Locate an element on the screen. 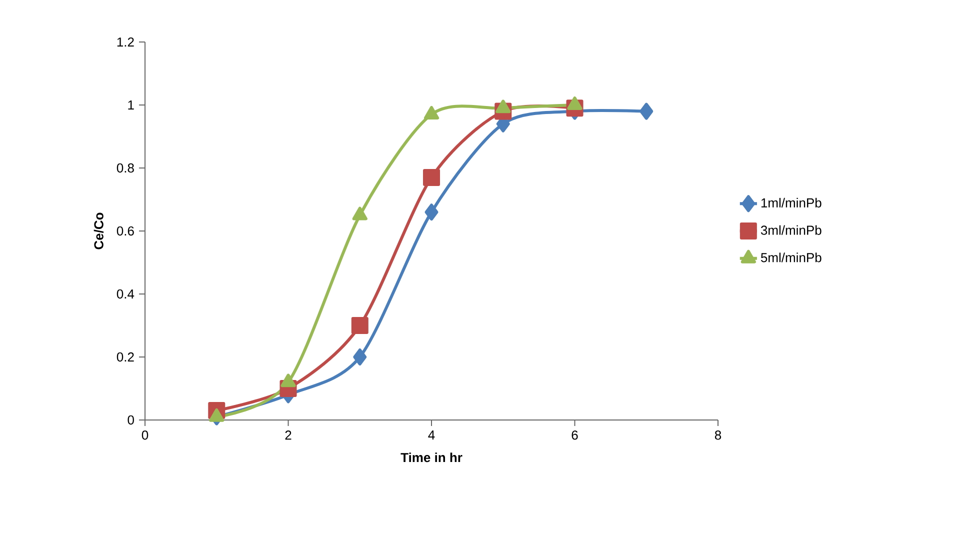 The height and width of the screenshot is (537, 963). y-tick-label: 0.4 is located at coordinates (125, 294).